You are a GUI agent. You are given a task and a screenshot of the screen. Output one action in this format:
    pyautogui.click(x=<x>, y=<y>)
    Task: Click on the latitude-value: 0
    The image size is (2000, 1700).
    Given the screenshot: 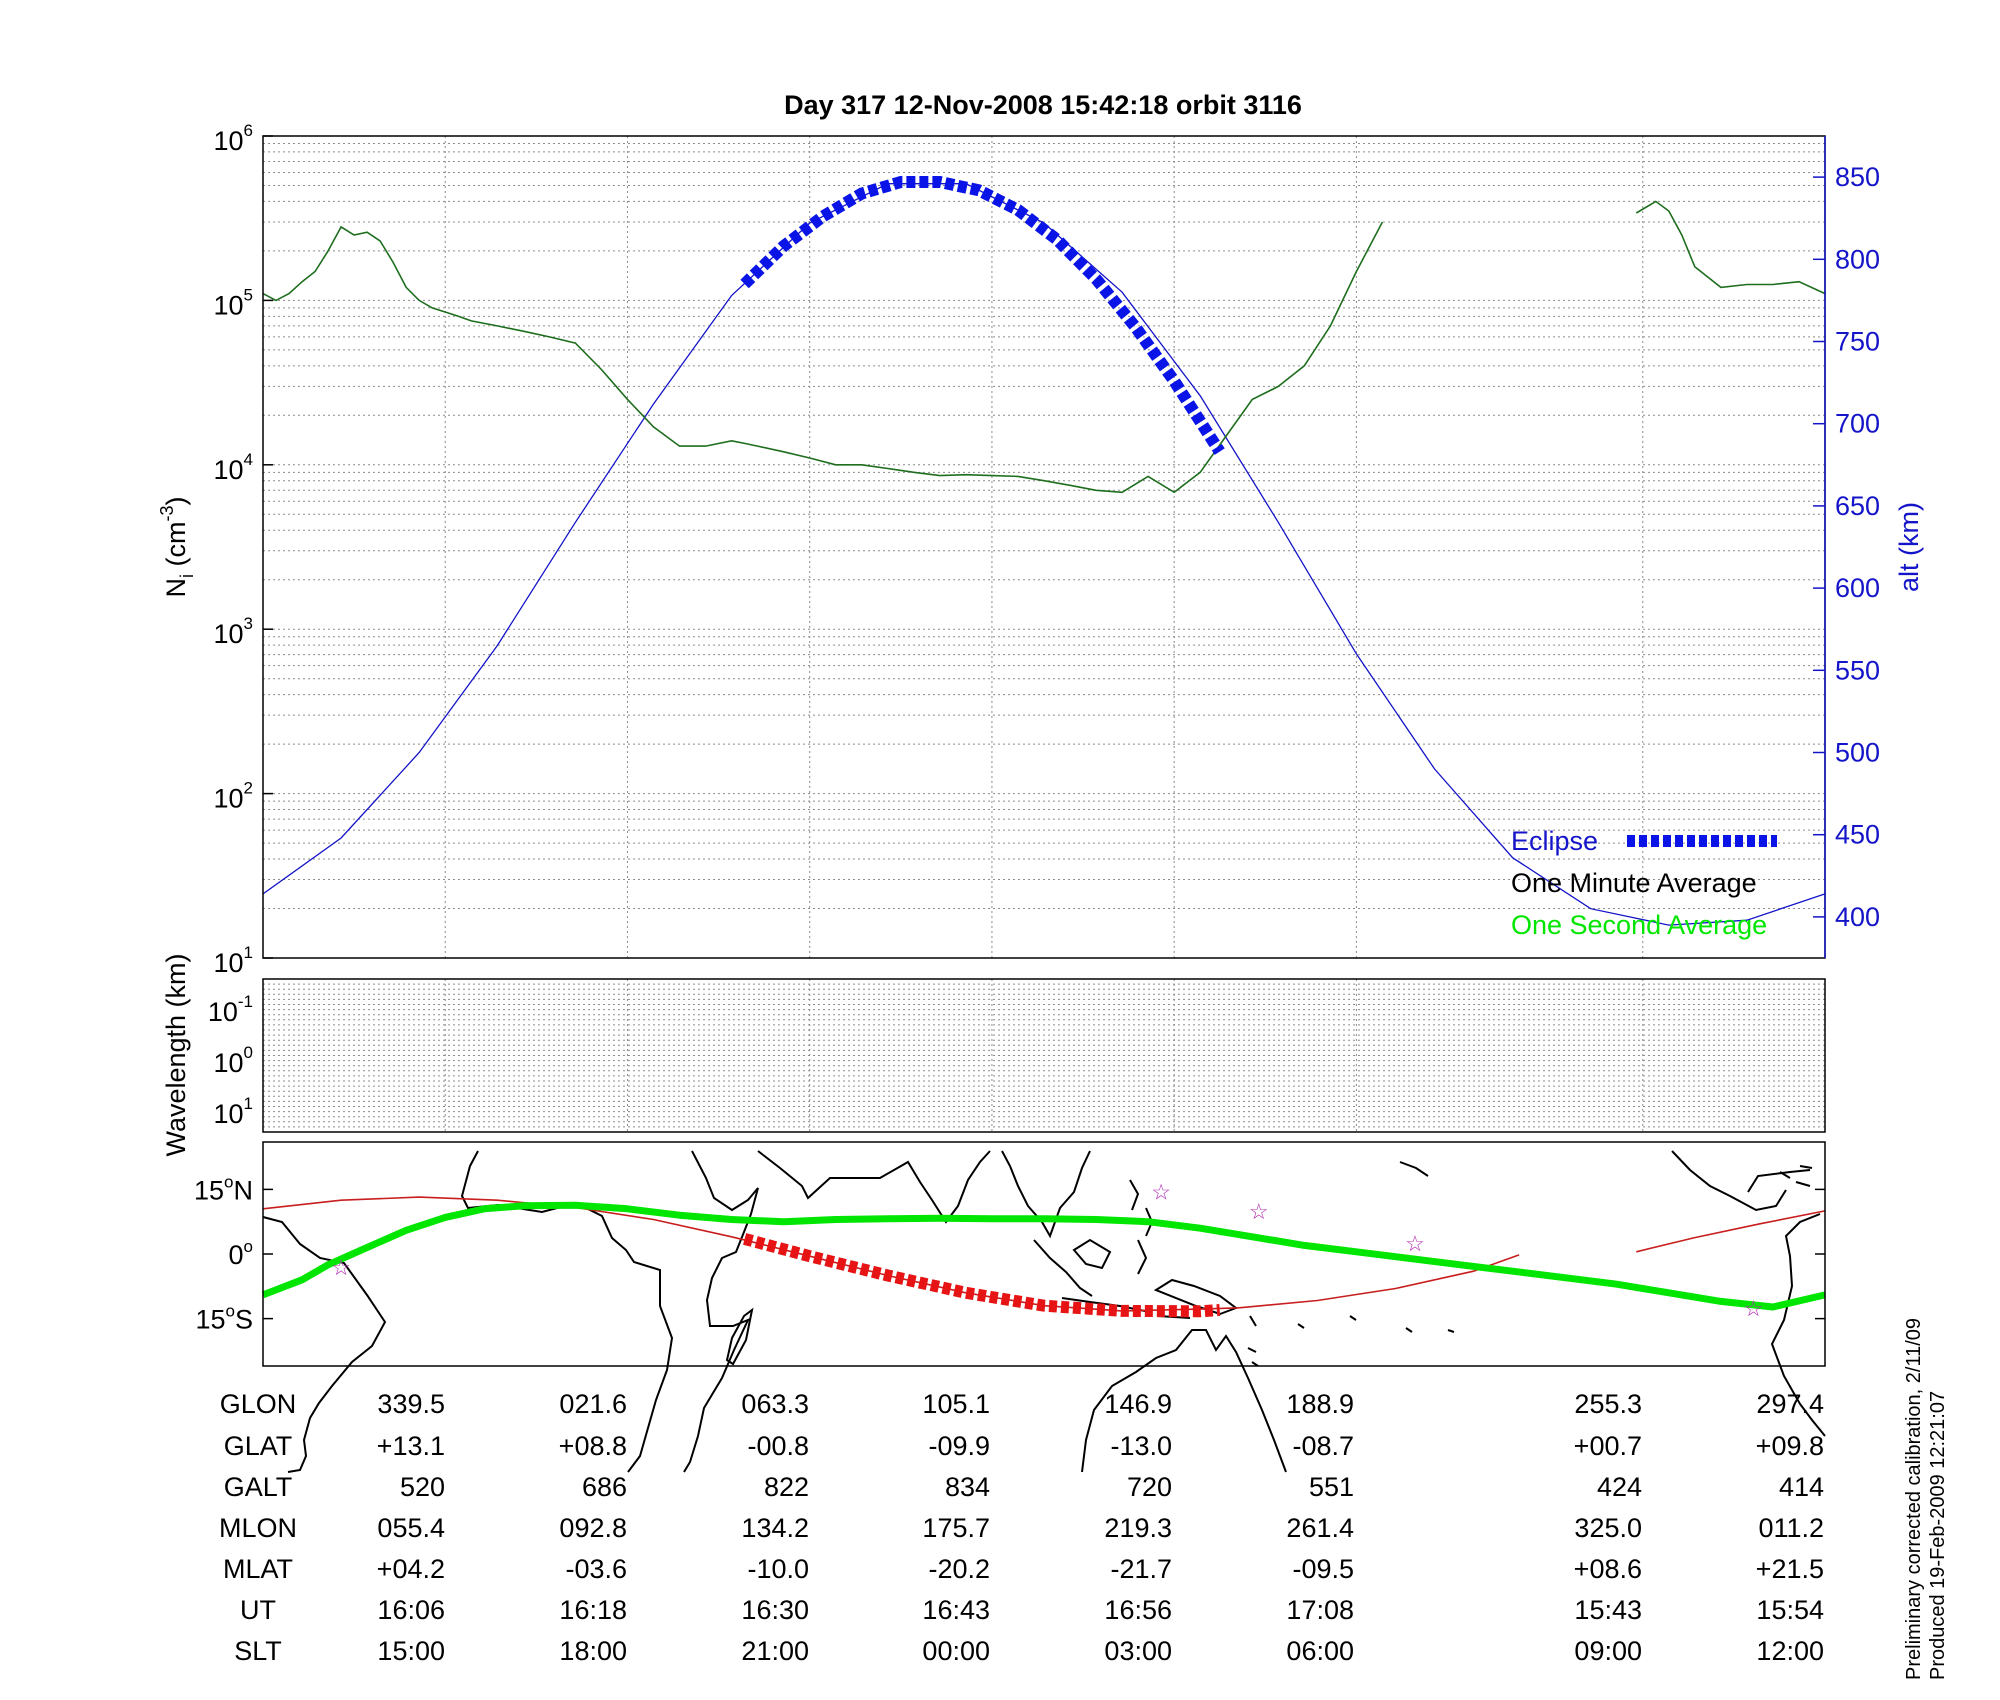 What is the action you would take?
    pyautogui.click(x=236, y=1255)
    